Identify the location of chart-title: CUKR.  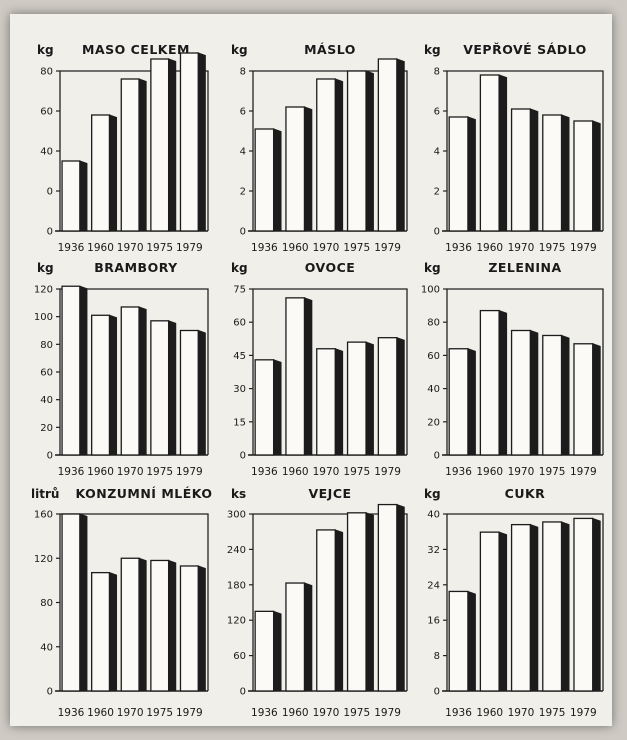
(525, 493).